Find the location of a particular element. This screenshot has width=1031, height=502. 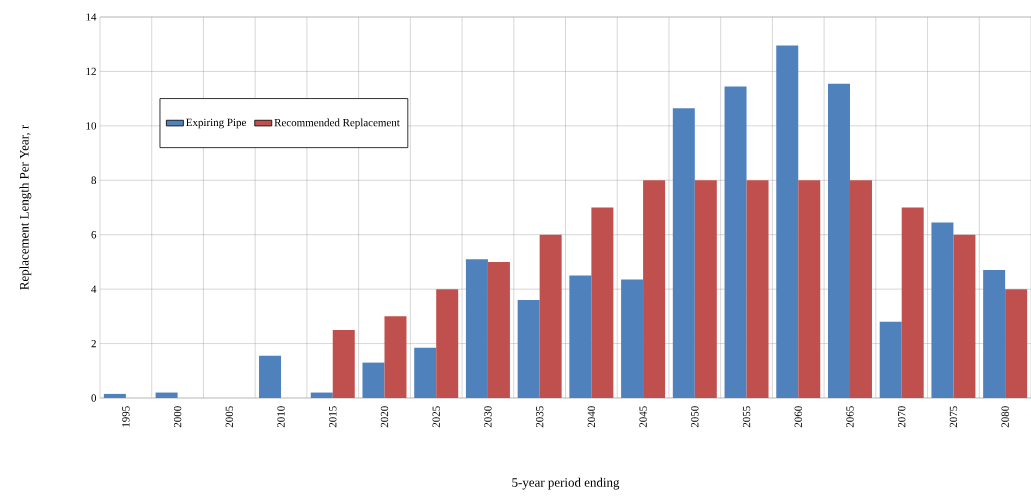

x-tick-label: 2000 is located at coordinates (177, 417).